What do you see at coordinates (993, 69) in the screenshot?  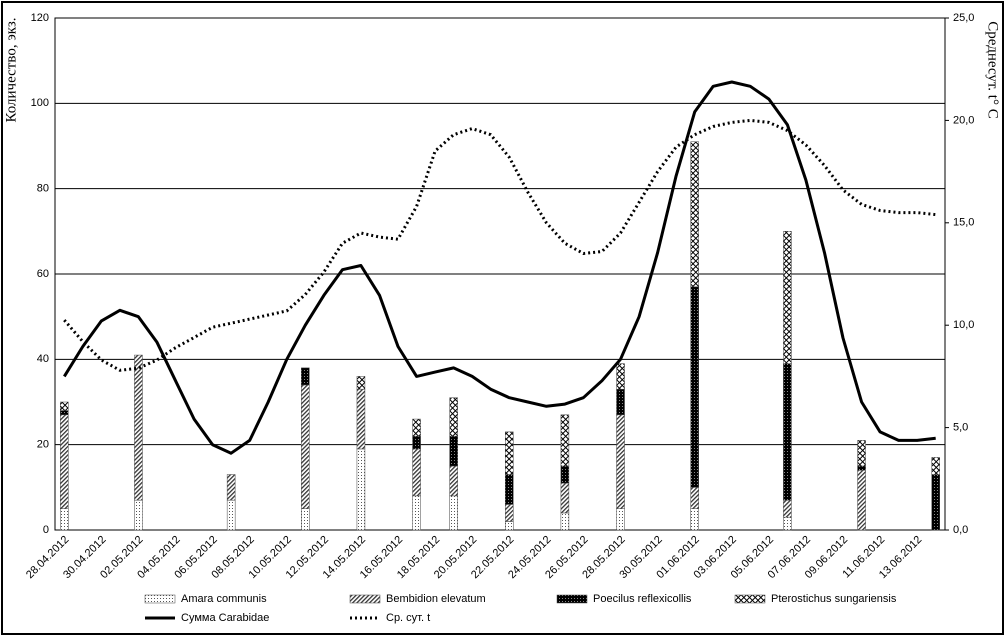 I see `y2-axis-title: Среднесут. t° C` at bounding box center [993, 69].